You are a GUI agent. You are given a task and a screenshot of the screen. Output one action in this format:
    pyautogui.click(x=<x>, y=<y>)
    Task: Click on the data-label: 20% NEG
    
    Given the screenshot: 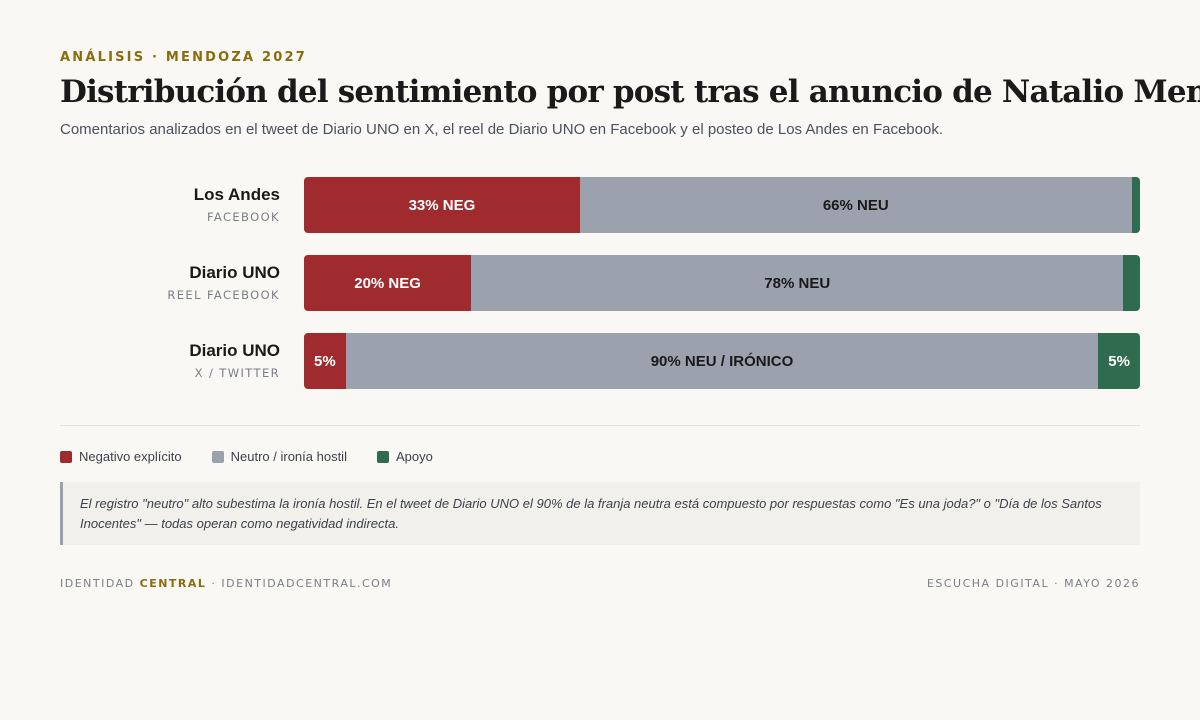 What is the action you would take?
    pyautogui.click(x=387, y=283)
    